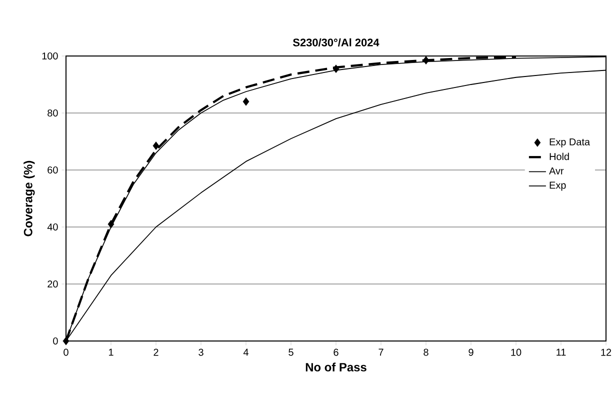 The width and height of the screenshot is (616, 412). Describe the element at coordinates (556, 170) in the screenshot. I see `legend-label: Avr` at that location.